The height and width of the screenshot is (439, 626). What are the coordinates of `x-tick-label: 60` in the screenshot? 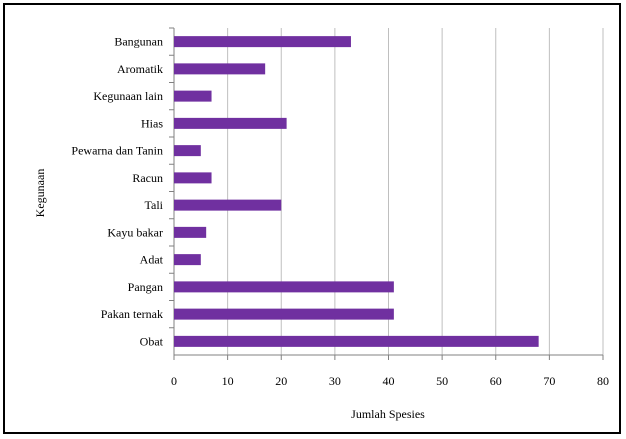 It's located at (496, 381).